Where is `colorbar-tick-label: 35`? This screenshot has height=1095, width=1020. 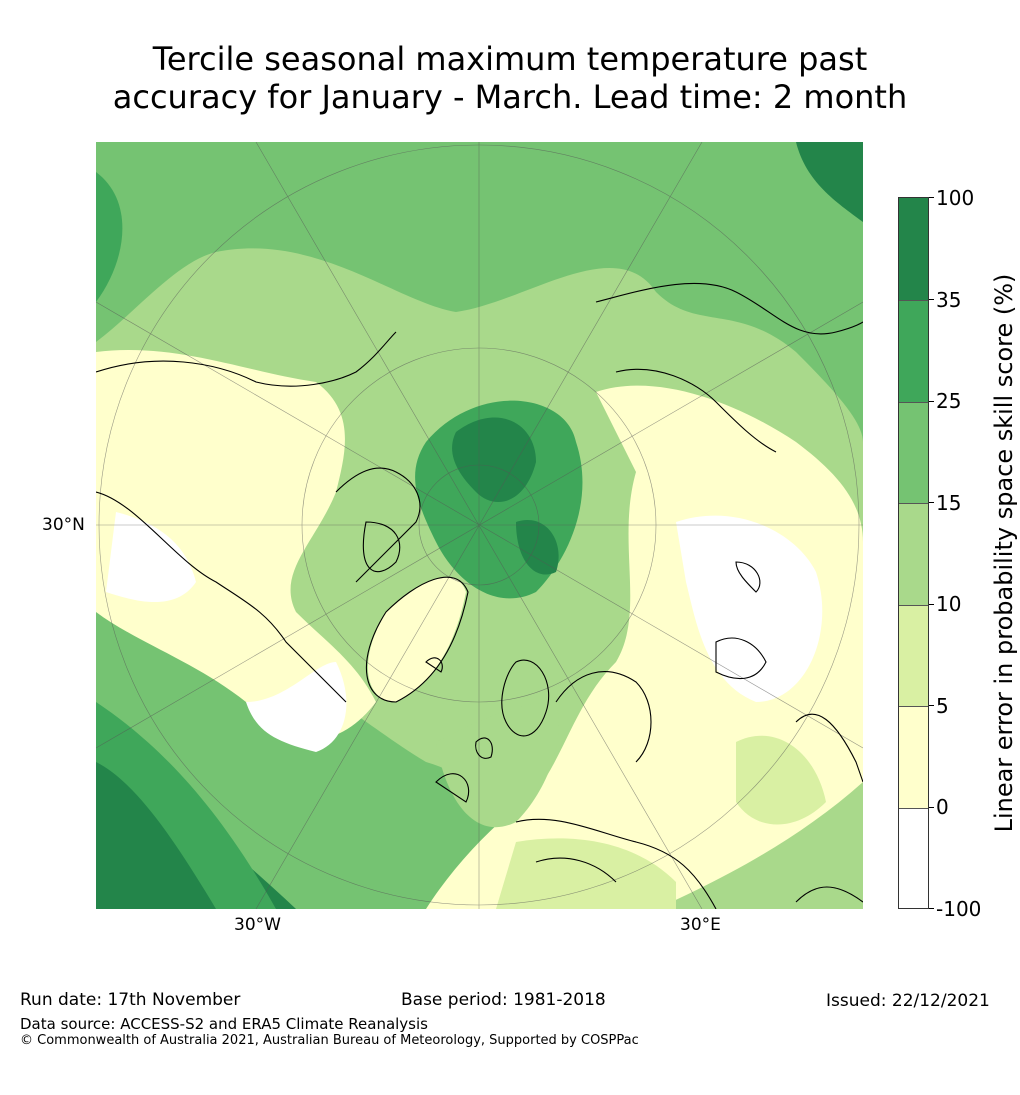 colorbar-tick-label: 35 is located at coordinates (949, 300).